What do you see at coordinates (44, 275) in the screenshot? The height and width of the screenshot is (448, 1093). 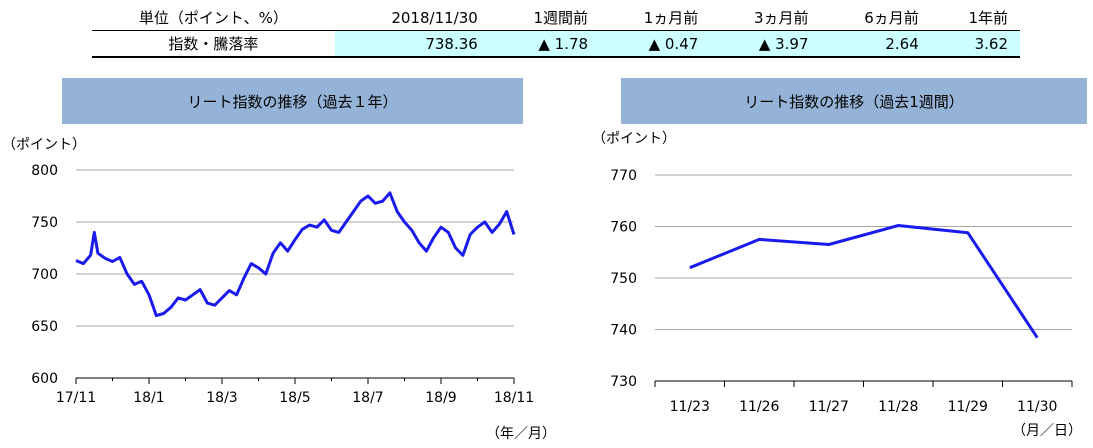 I see `y-tick-label: 700` at bounding box center [44, 275].